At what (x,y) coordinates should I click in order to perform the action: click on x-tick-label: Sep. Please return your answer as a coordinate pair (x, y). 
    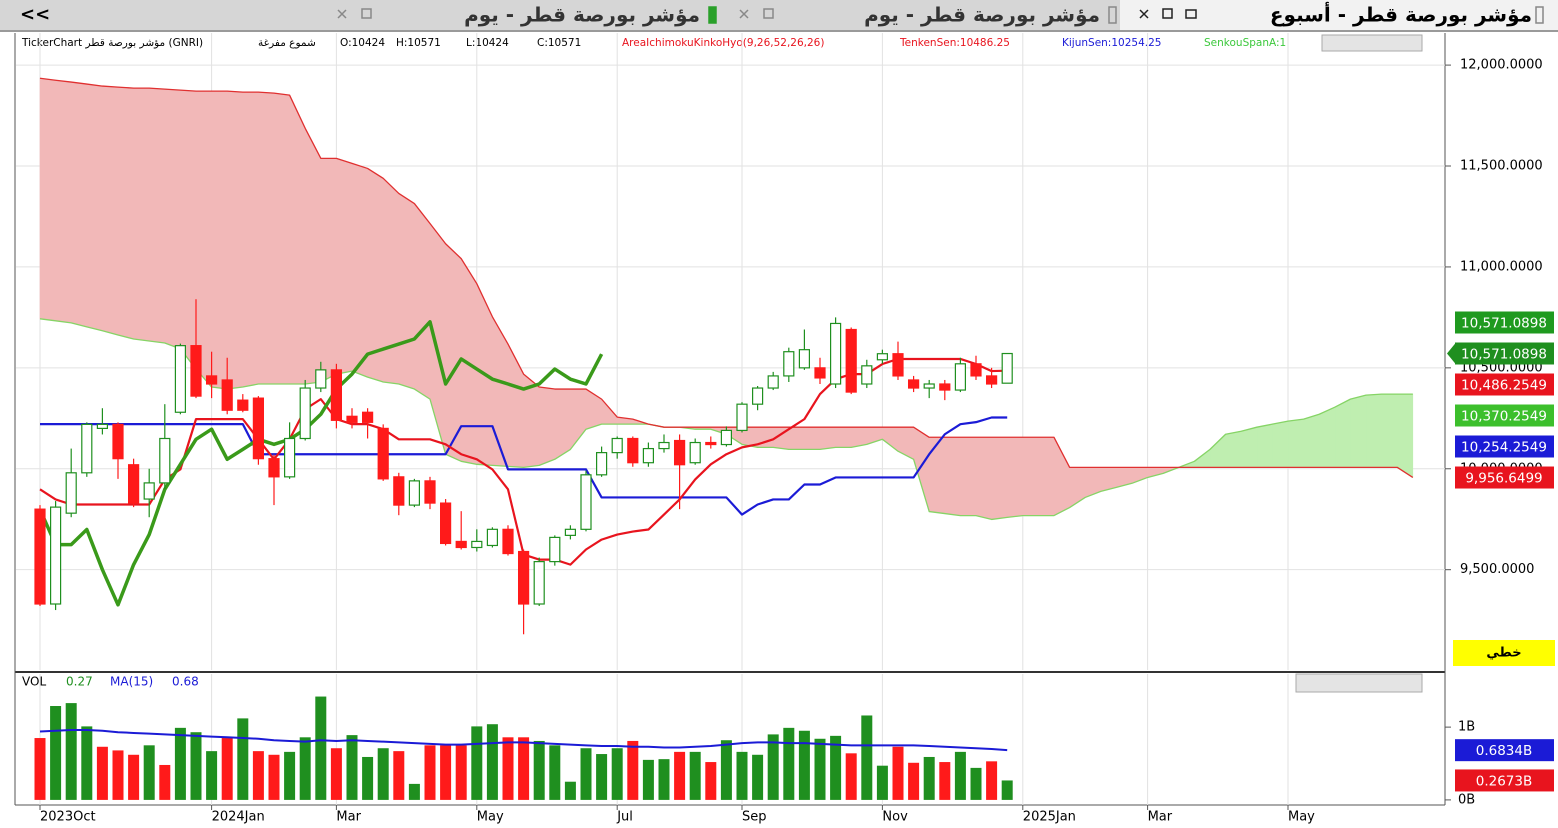
    Looking at the image, I should click on (754, 817).